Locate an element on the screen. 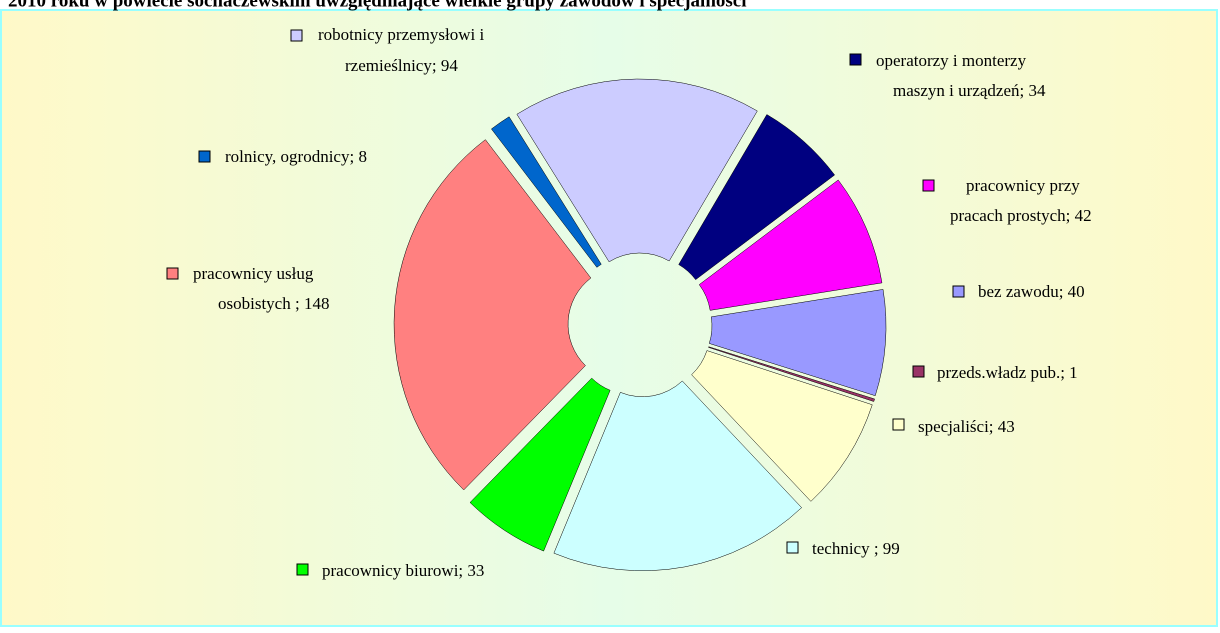  slice-label: pracownicy przy is located at coordinates (1023, 185).